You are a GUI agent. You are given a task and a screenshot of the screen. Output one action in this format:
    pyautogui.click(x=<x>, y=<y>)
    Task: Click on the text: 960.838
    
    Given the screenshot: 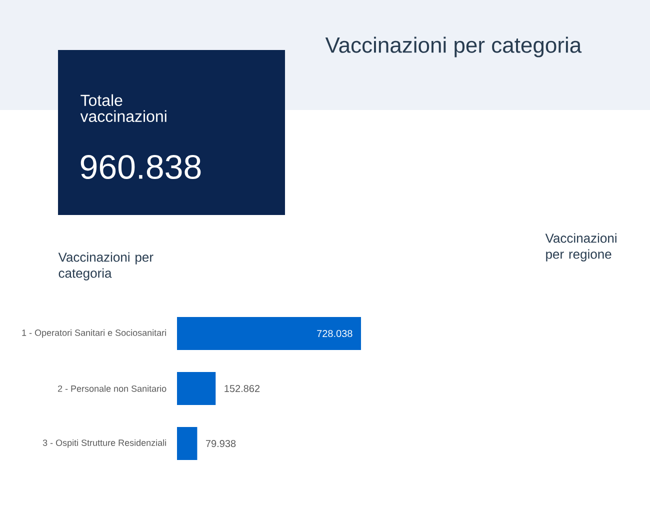 What is the action you would take?
    pyautogui.click(x=140, y=167)
    